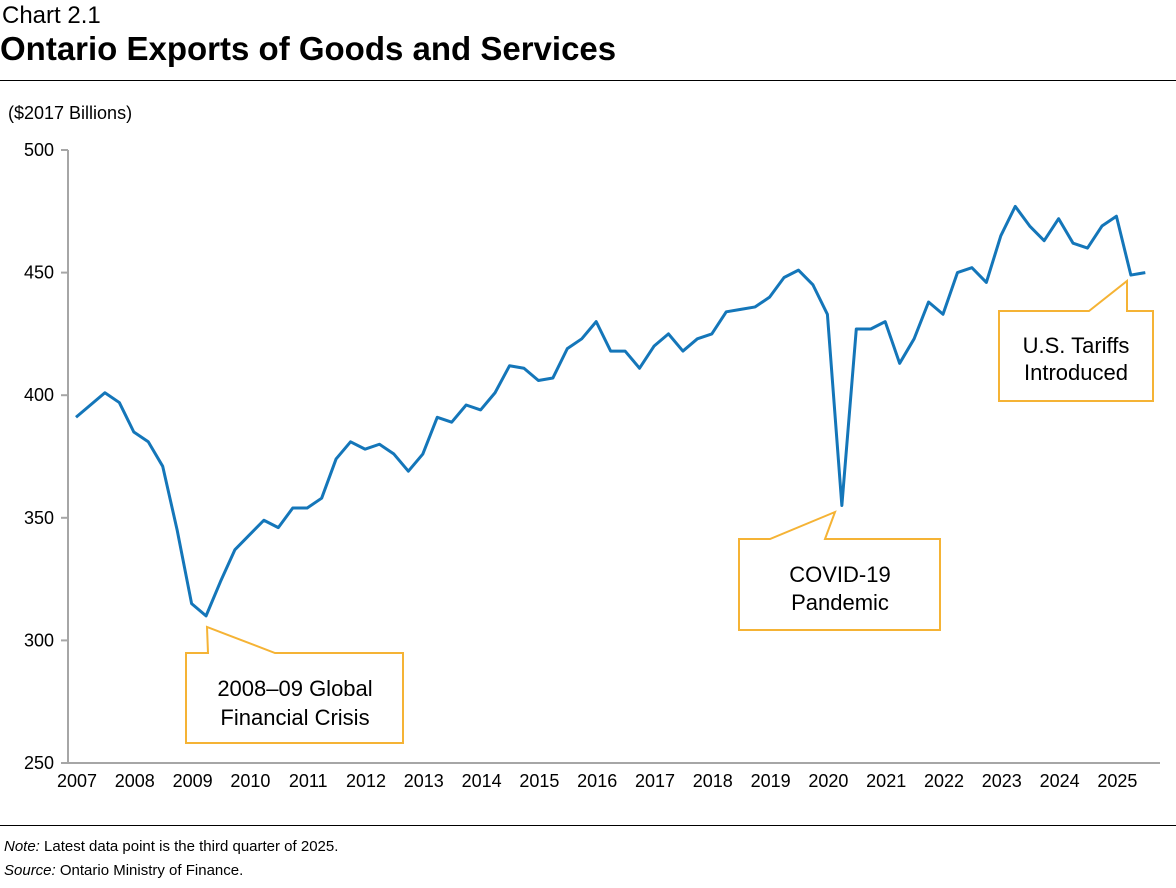 This screenshot has width=1176, height=888. I want to click on footer-rule, so click(588, 825).